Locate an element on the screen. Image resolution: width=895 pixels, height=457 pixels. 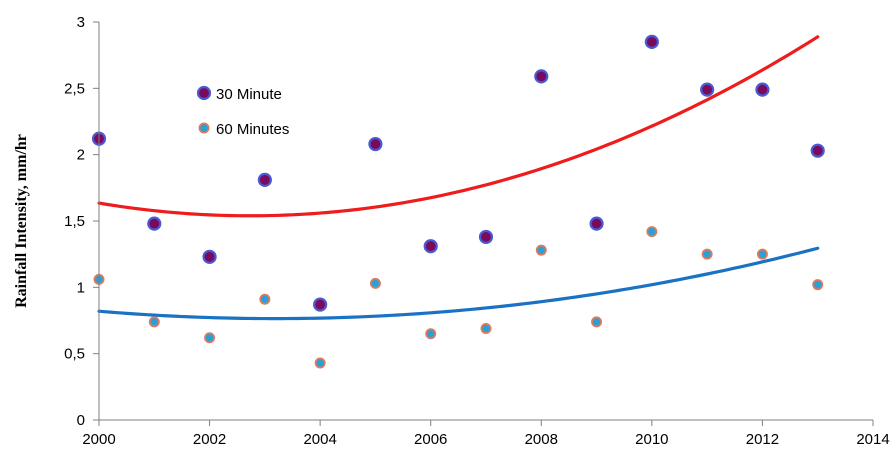
y-tick-label: 2,5 is located at coordinates (74, 88).